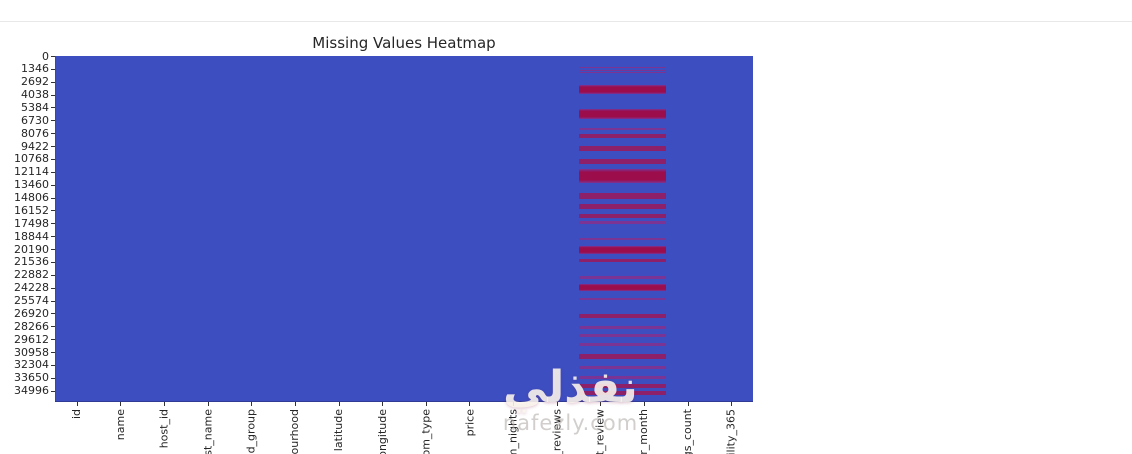 The width and height of the screenshot is (1132, 454). I want to click on y-axis-tick-label: 24228, so click(31, 288).